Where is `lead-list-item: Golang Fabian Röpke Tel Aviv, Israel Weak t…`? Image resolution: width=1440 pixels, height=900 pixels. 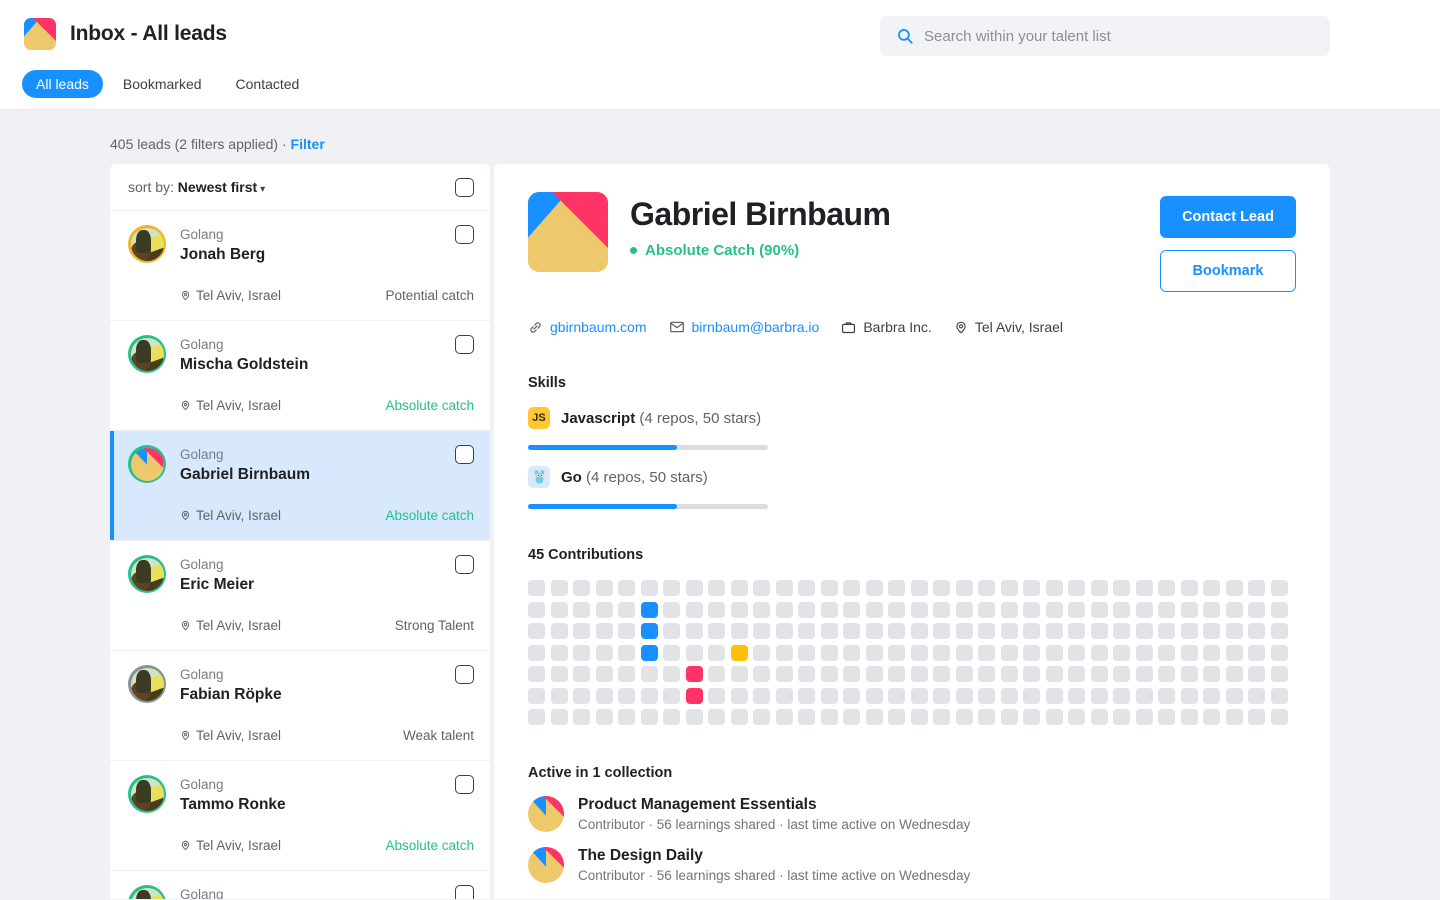 lead-list-item: Golang Fabian Röpke Tel Aviv, Israel Weak t… is located at coordinates (300, 706).